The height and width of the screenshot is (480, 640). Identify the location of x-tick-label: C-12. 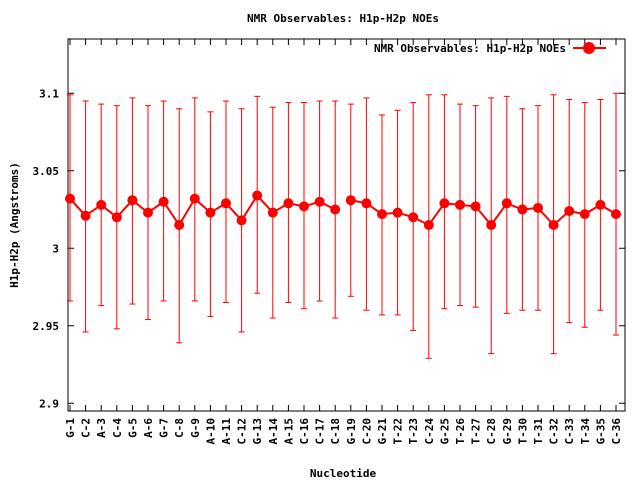
(242, 431).